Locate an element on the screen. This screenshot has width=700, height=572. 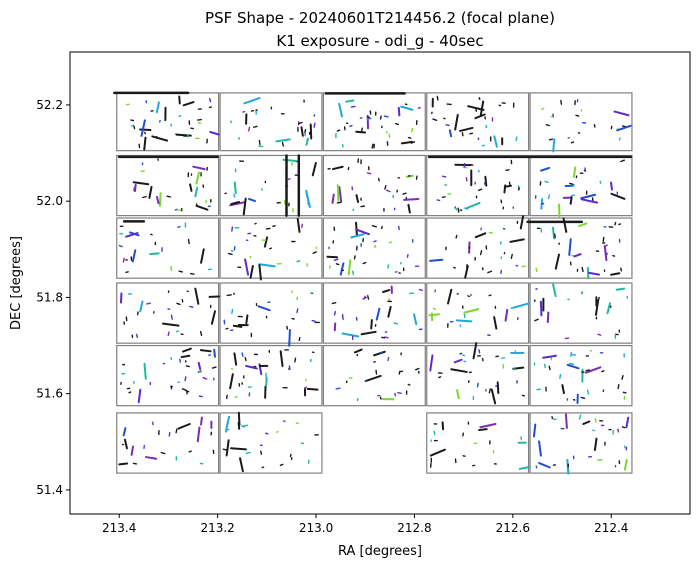
y-axis-label: DEC [degrees] is located at coordinates (16, 283).